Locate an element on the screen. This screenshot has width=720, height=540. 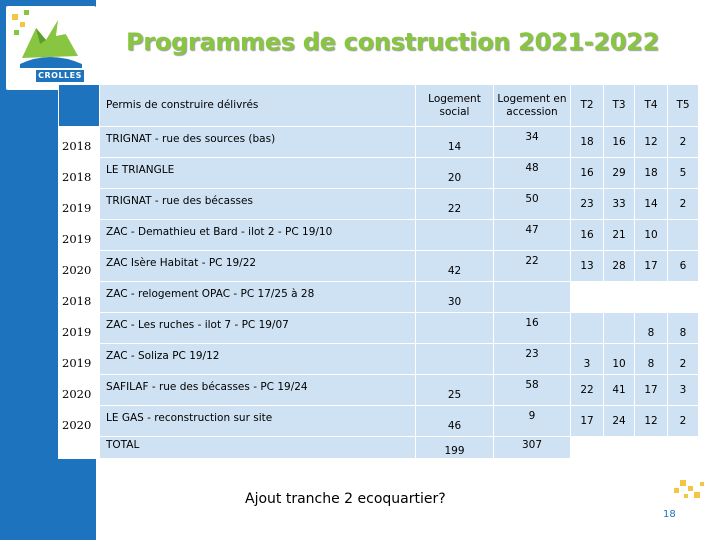
row-social: 22 is located at coordinates (454, 204).